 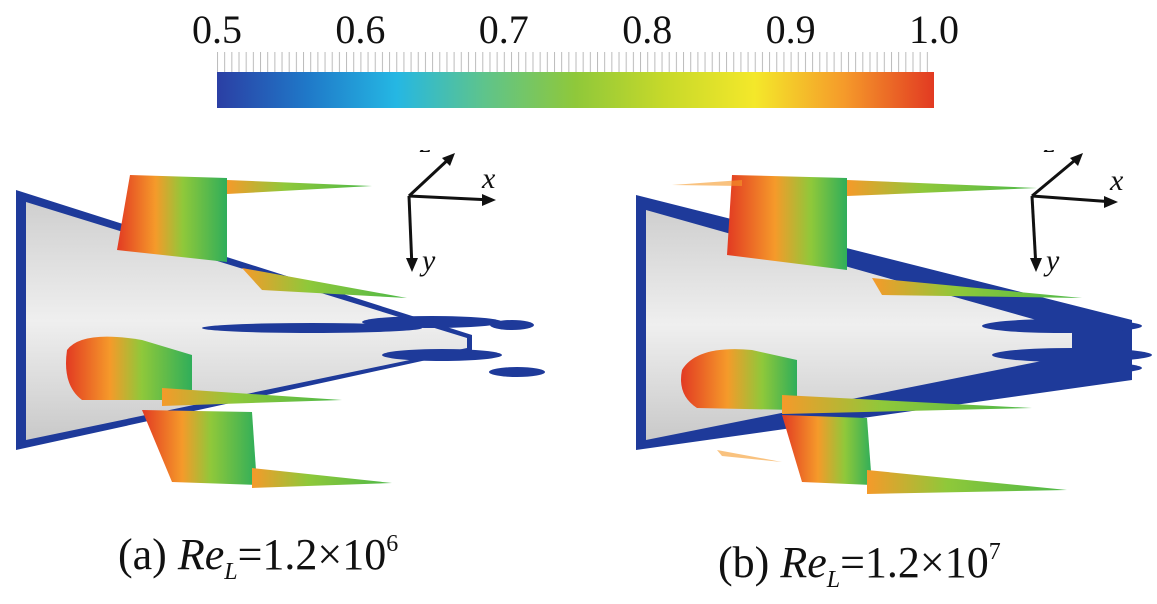 I want to click on colorbar-tick-label: 0.6, so click(x=360, y=29).